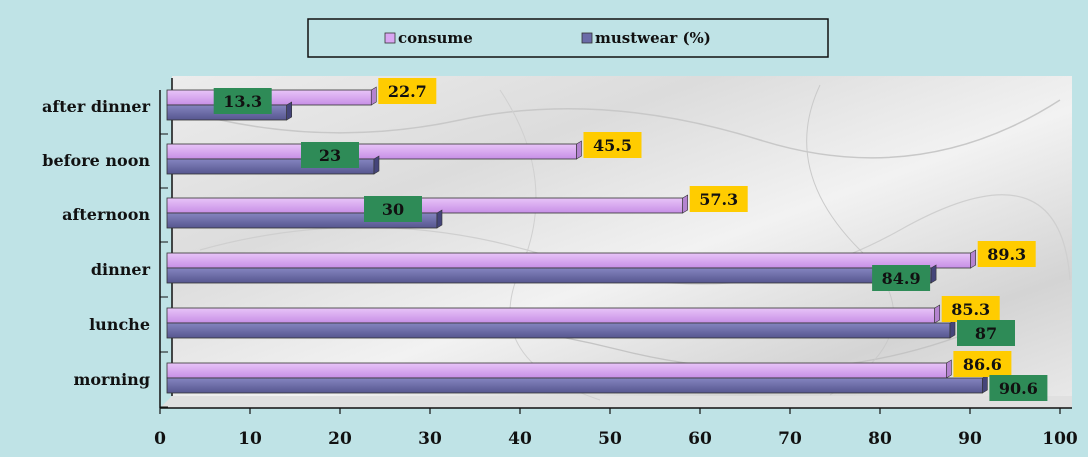 The width and height of the screenshot is (1088, 457). I want to click on data-label-consume: 57.3, so click(718, 199).